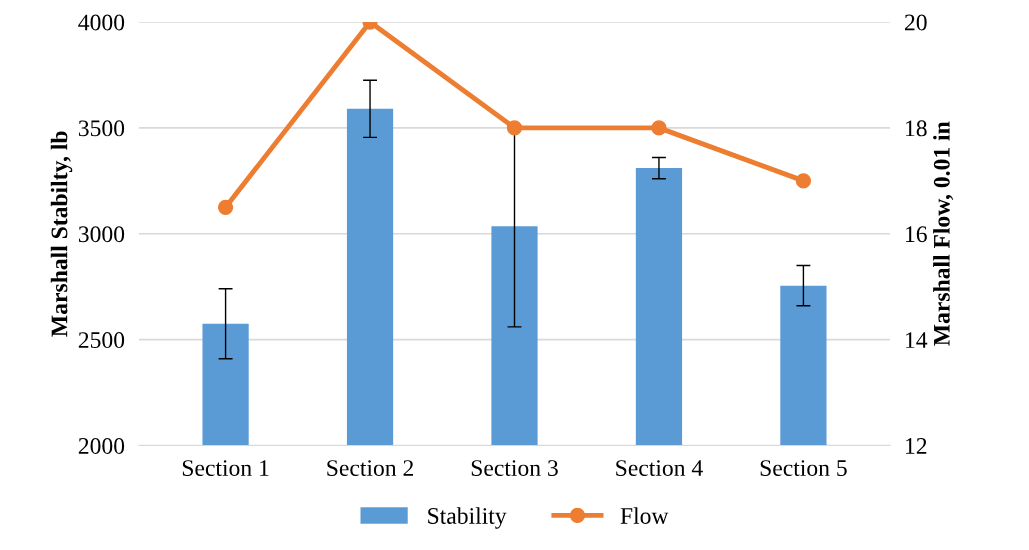 This screenshot has height=550, width=1029. Describe the element at coordinates (916, 128) in the screenshot. I see `y2-tick-label: 18` at that location.